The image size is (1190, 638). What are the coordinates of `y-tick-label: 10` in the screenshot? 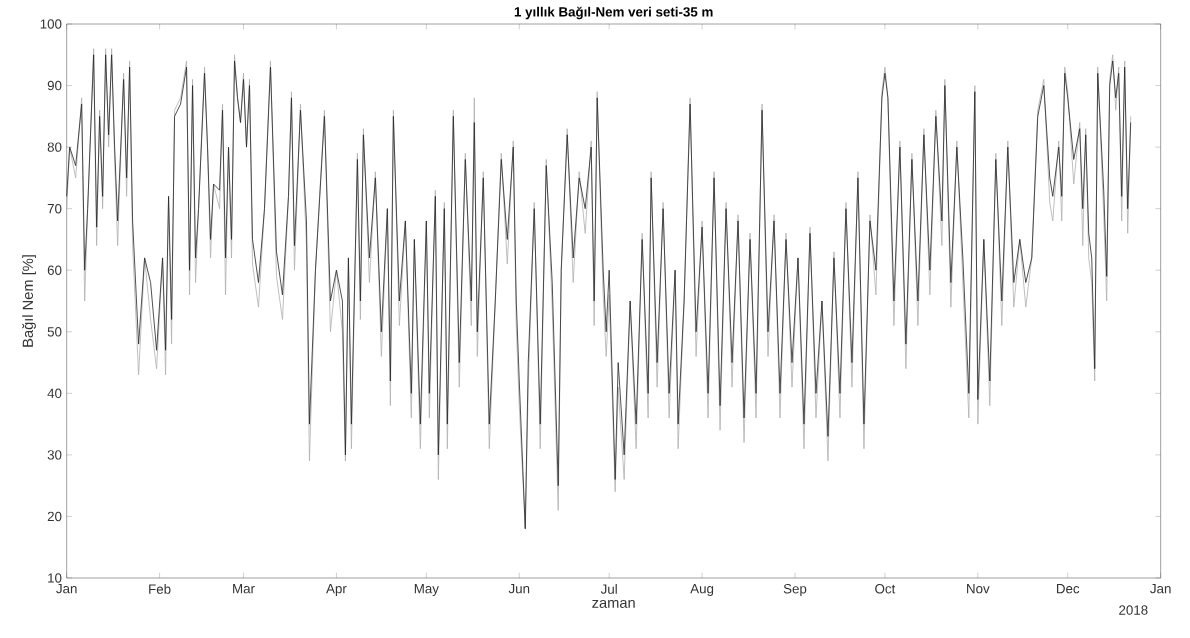 It's located at (55, 578).